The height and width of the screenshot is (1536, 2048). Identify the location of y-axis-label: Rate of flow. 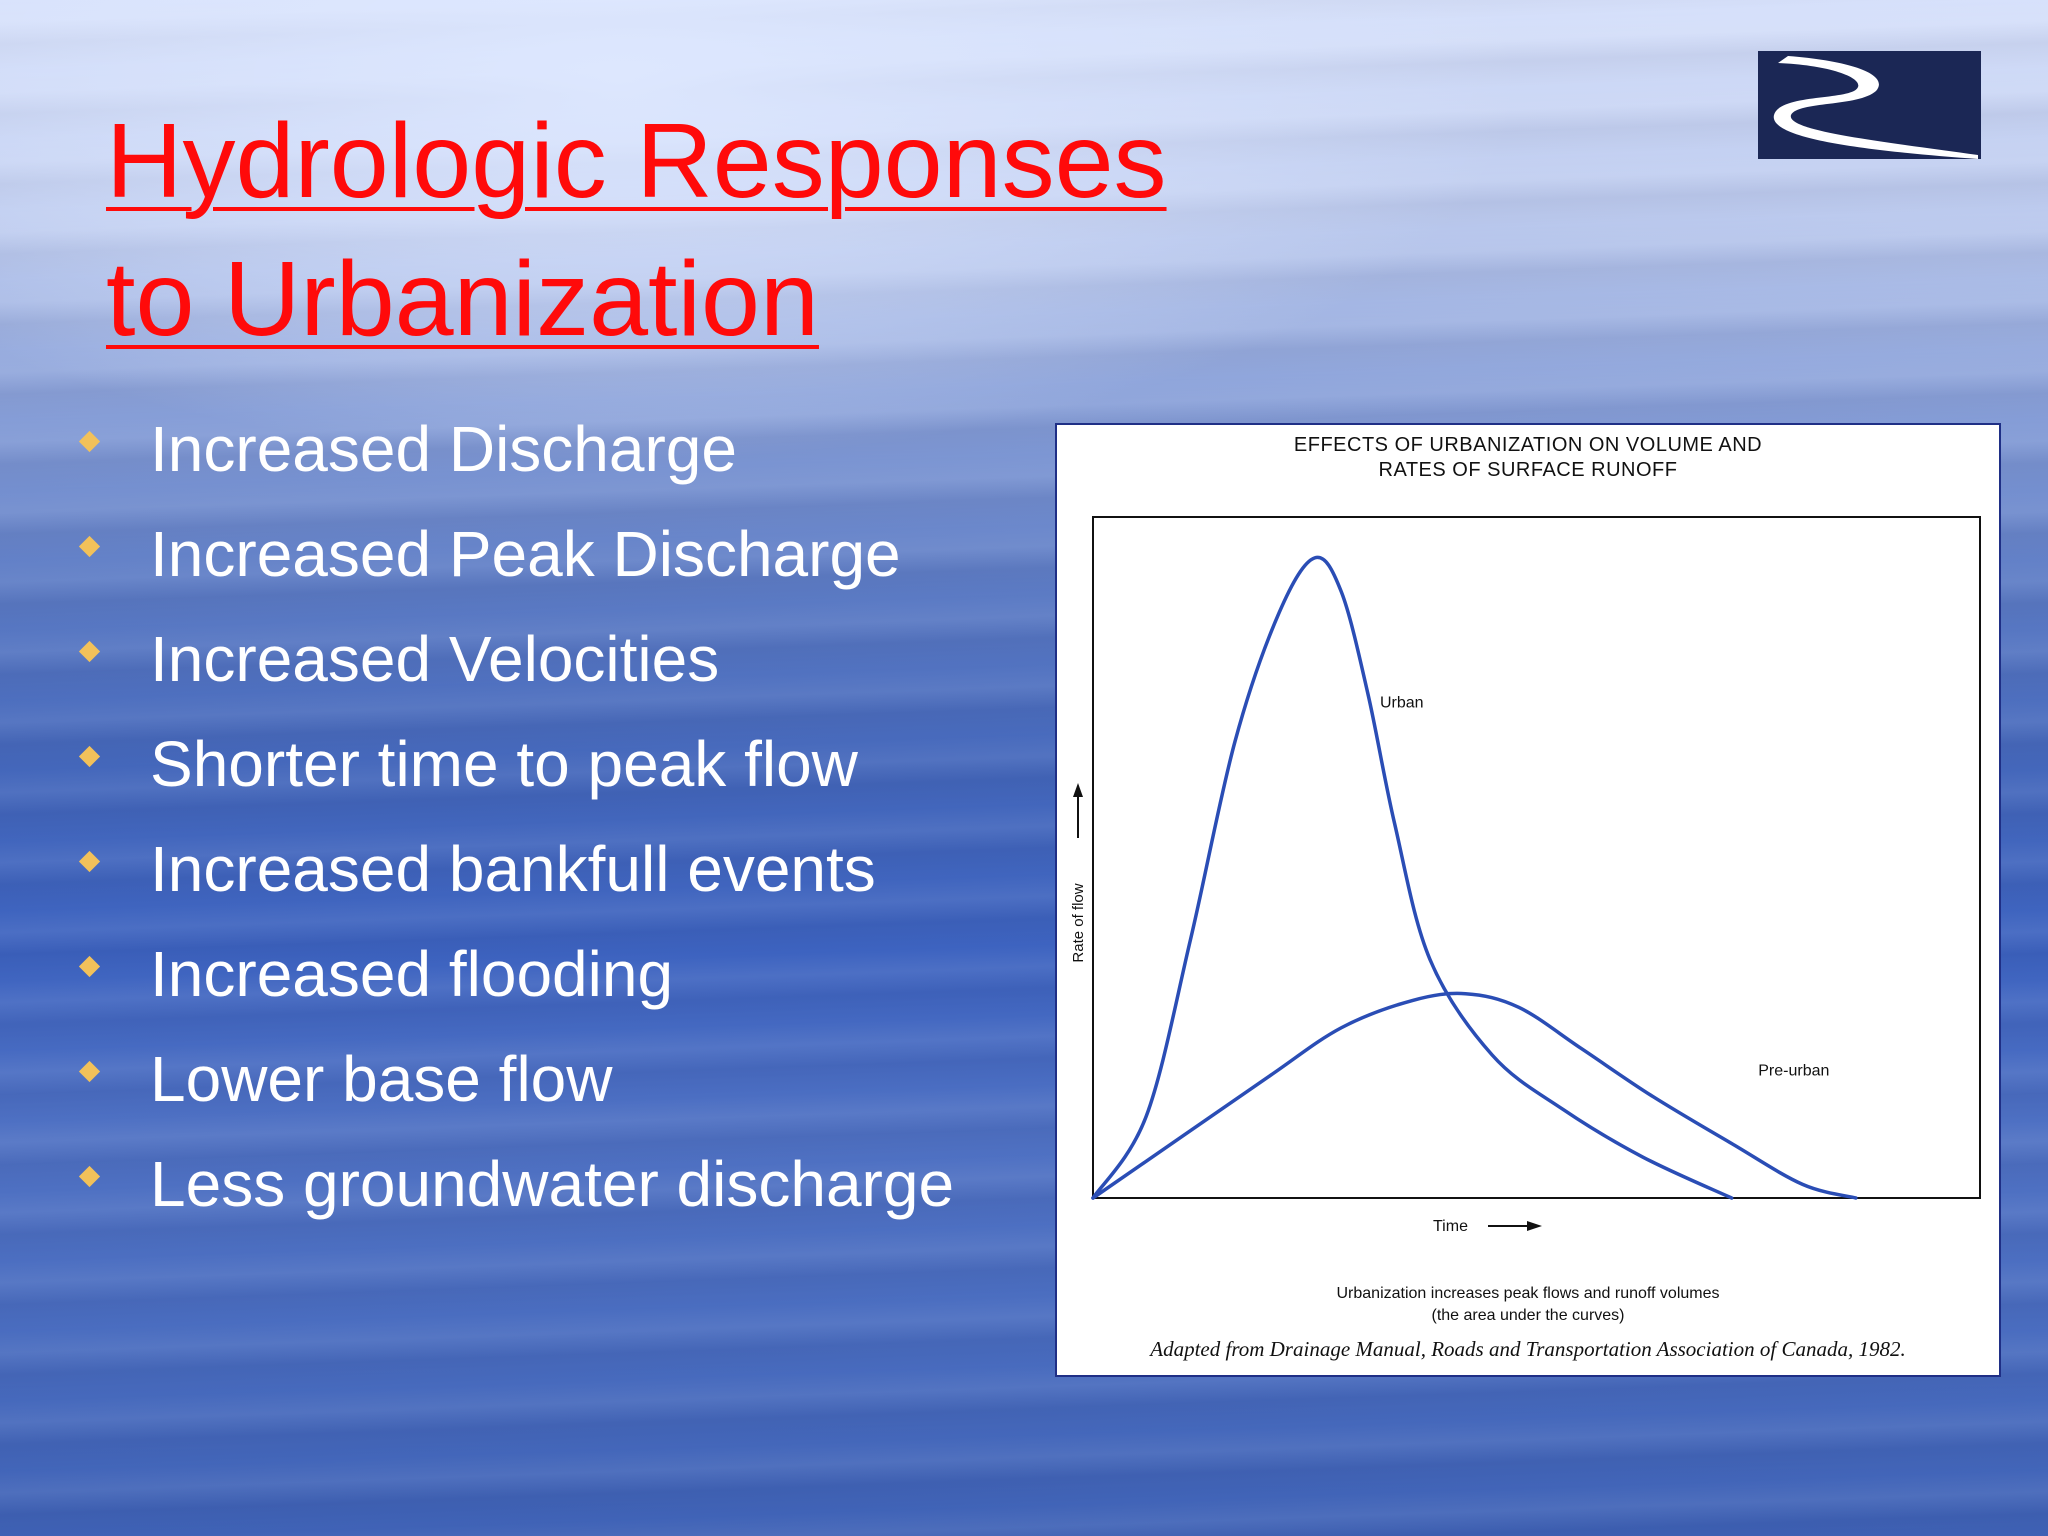
(1078, 922).